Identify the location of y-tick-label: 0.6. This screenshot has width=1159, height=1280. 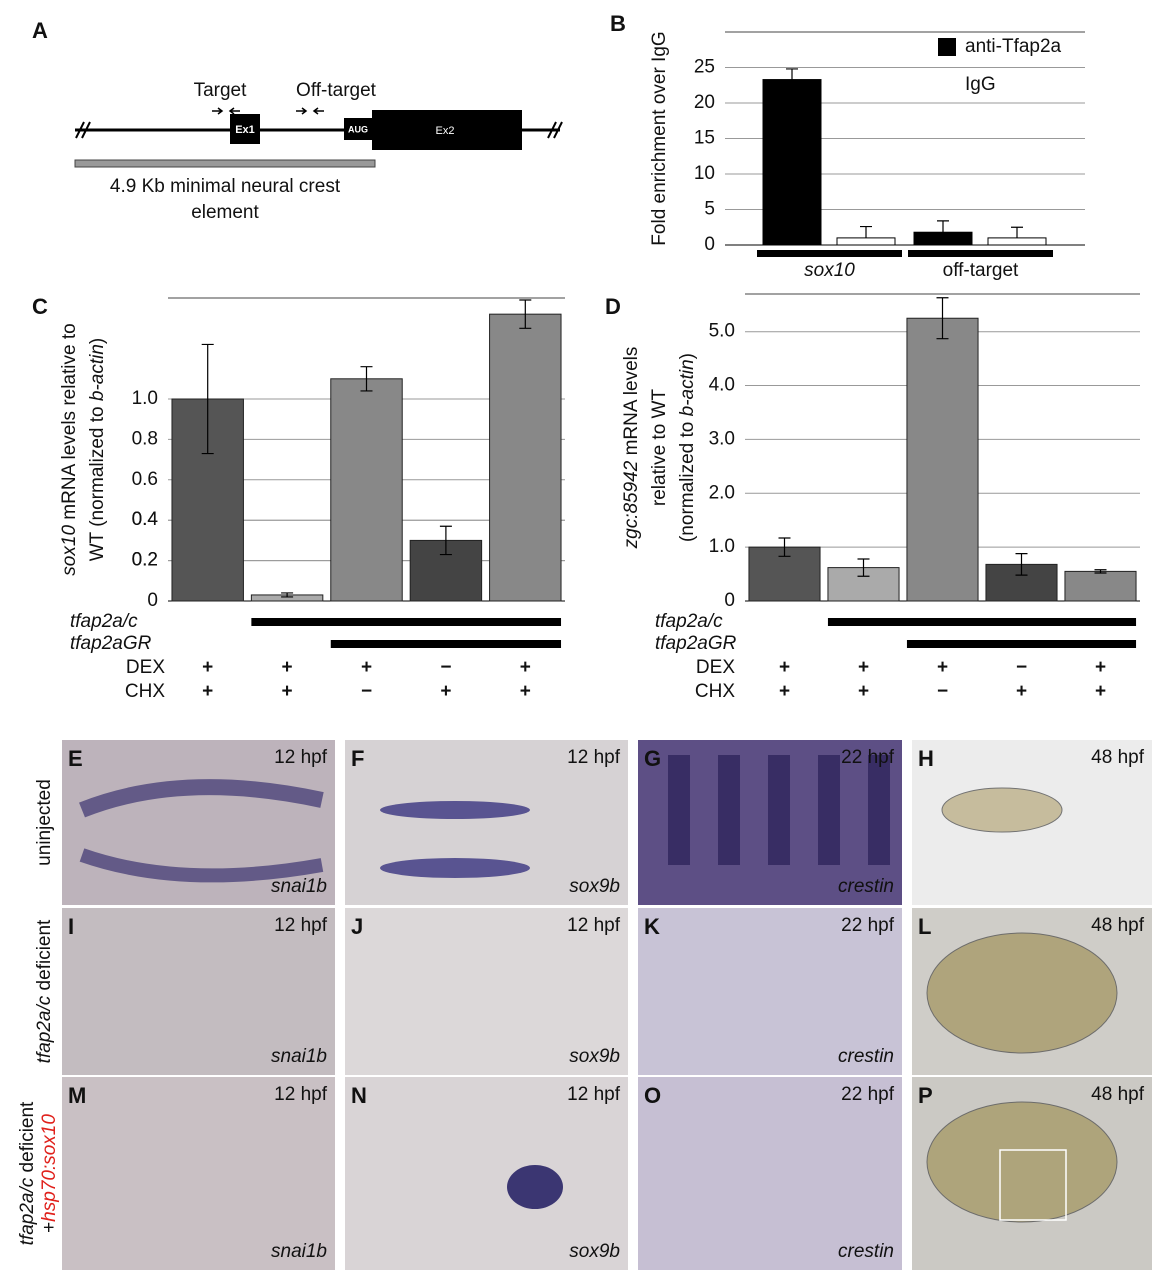
(145, 479).